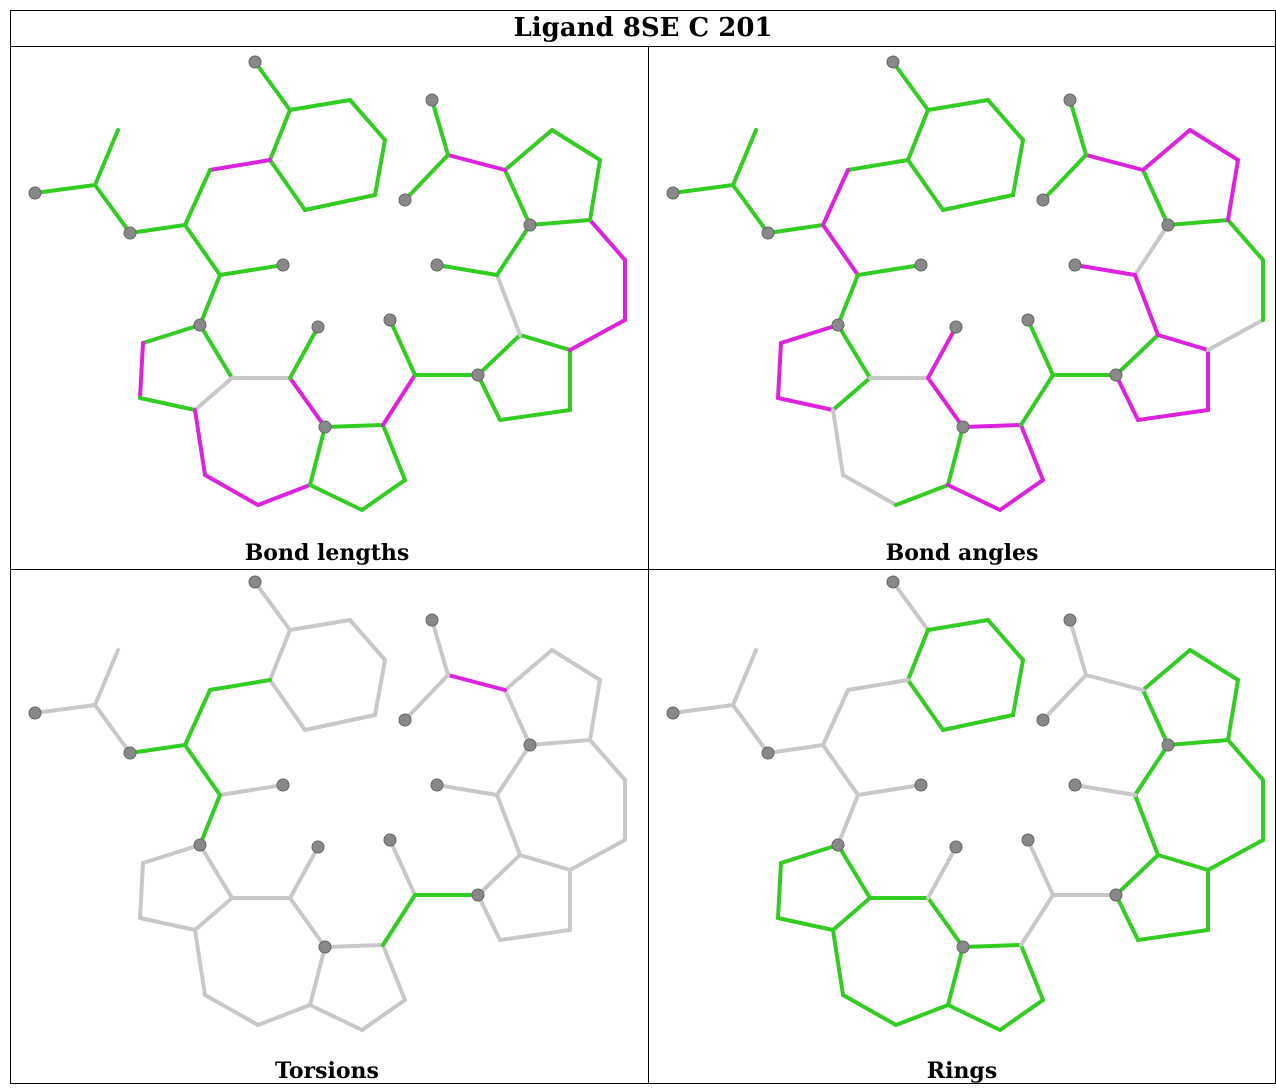  Describe the element at coordinates (962, 1071) in the screenshot. I see `panel-caption: Rings` at that location.